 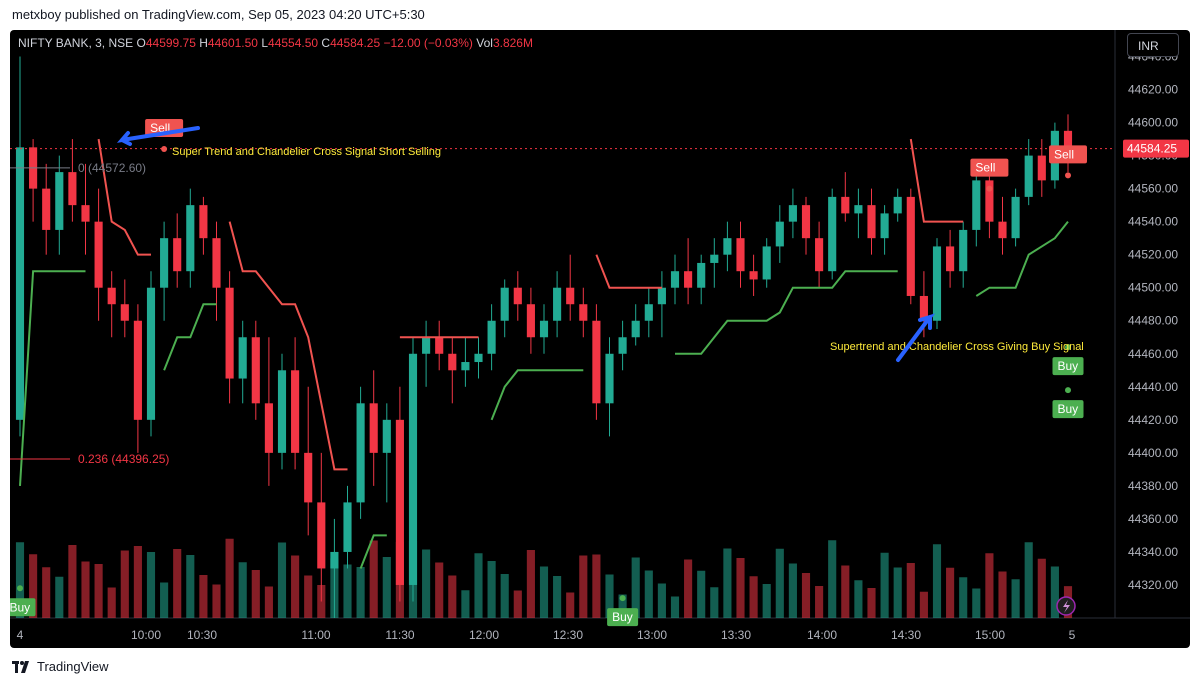 What do you see at coordinates (265, 43) in the screenshot?
I see `low-label: L` at bounding box center [265, 43].